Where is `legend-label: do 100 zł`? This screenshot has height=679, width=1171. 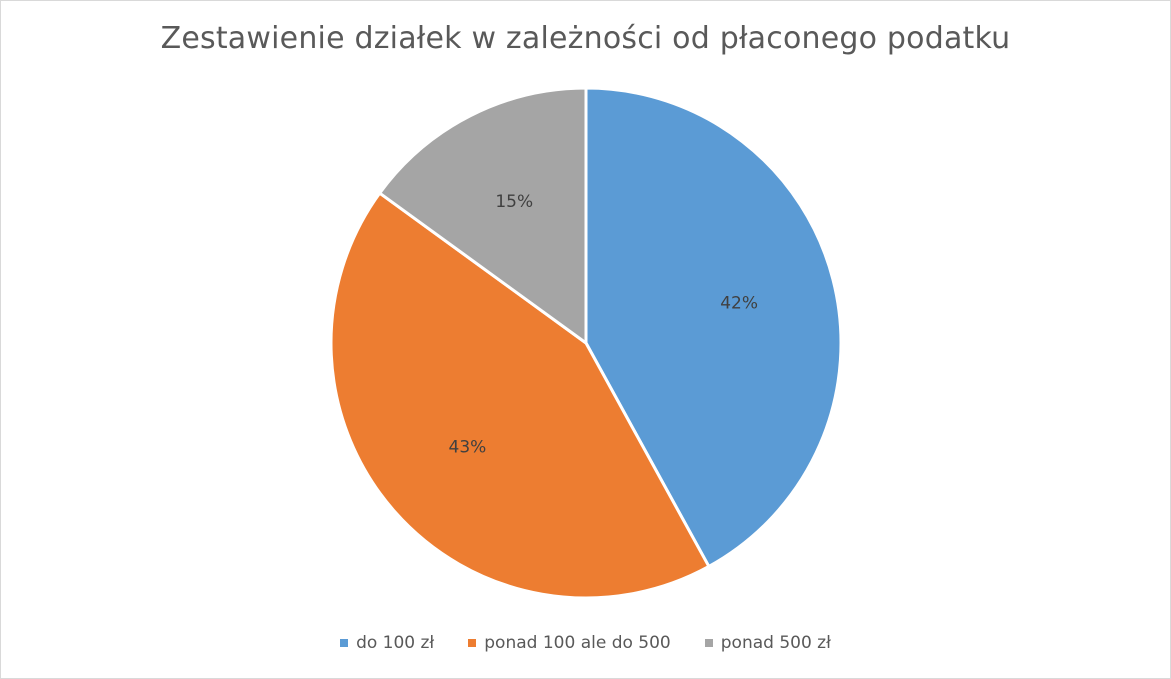 legend-label: do 100 zł is located at coordinates (395, 643).